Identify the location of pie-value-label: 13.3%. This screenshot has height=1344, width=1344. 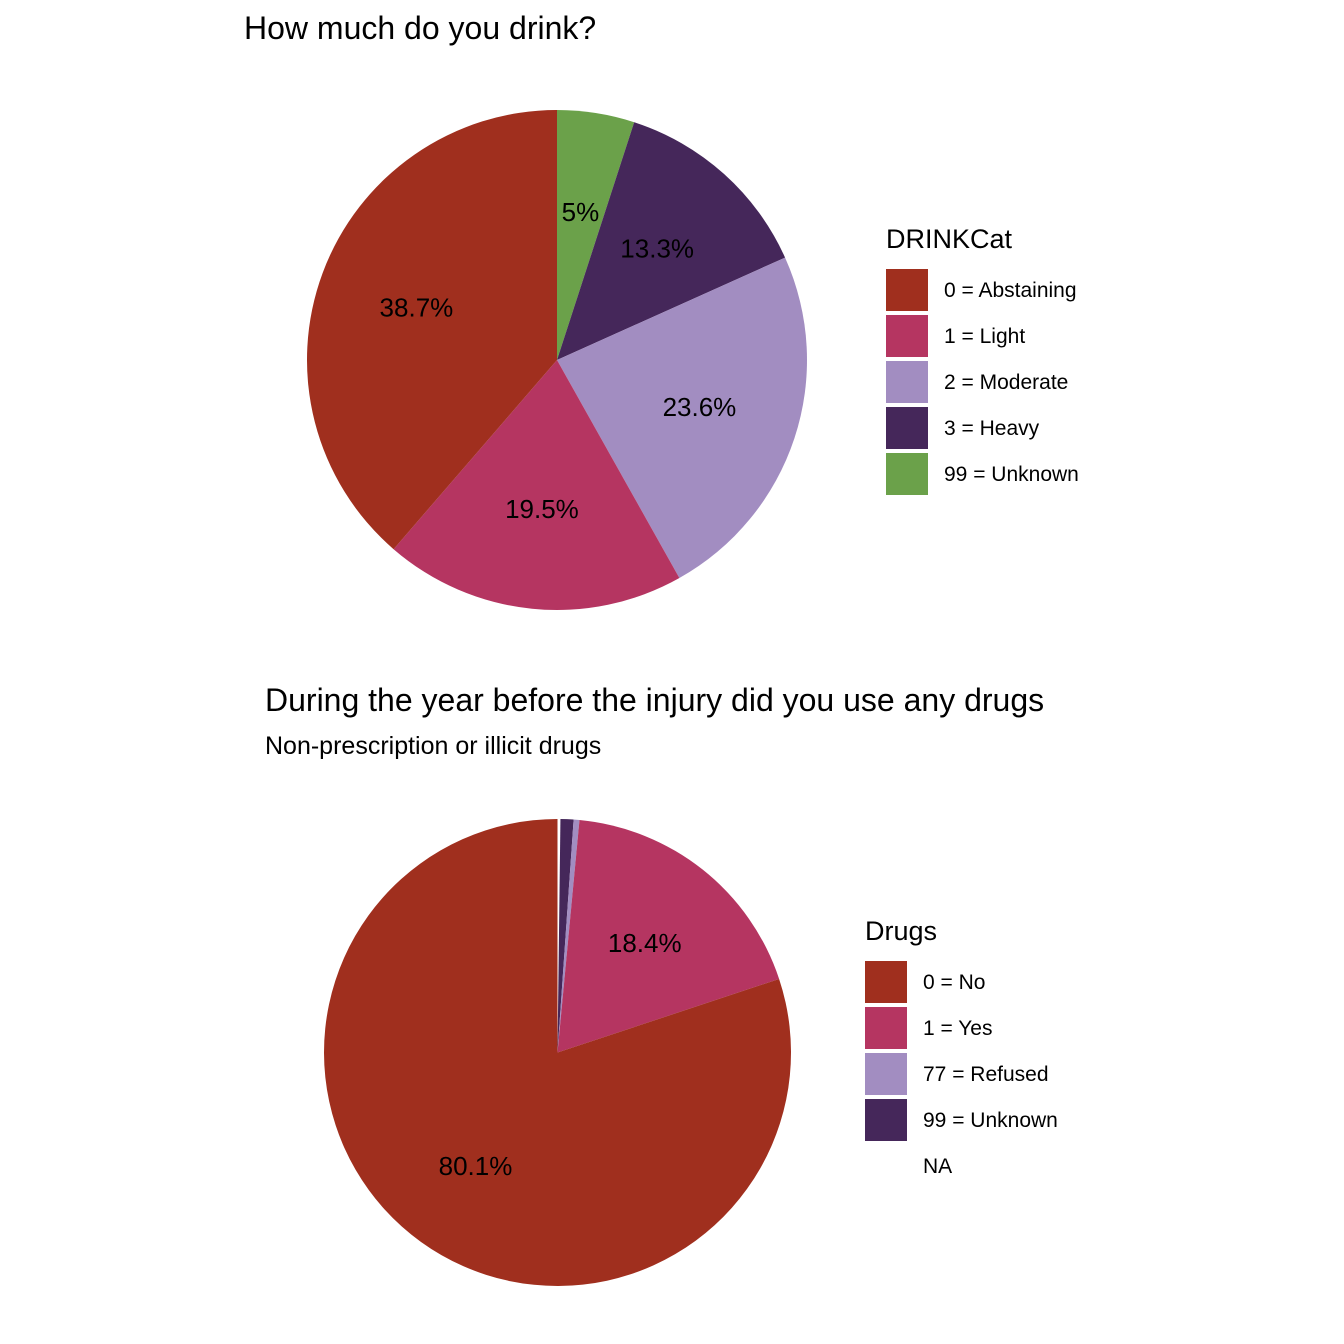
(657, 248).